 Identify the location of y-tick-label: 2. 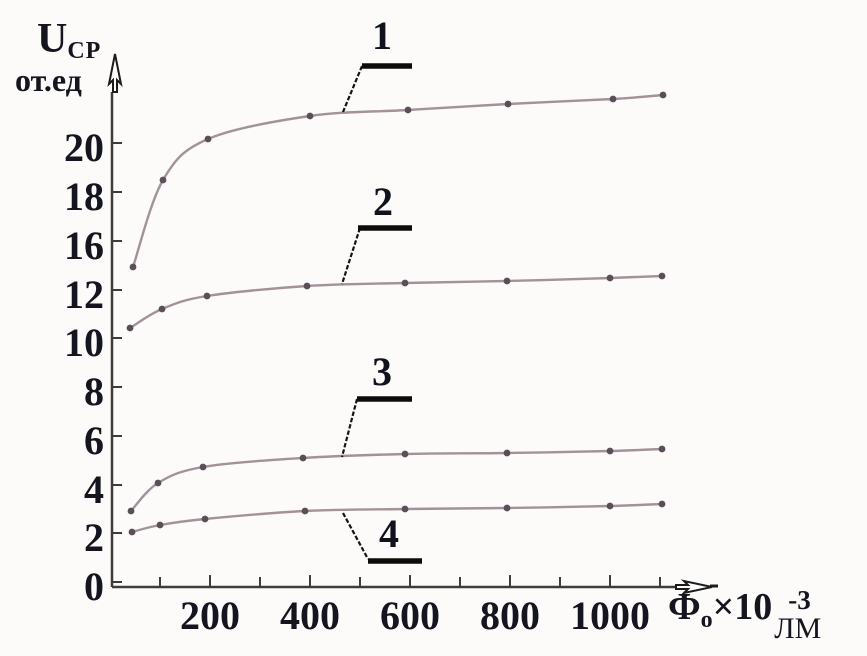
(94, 537).